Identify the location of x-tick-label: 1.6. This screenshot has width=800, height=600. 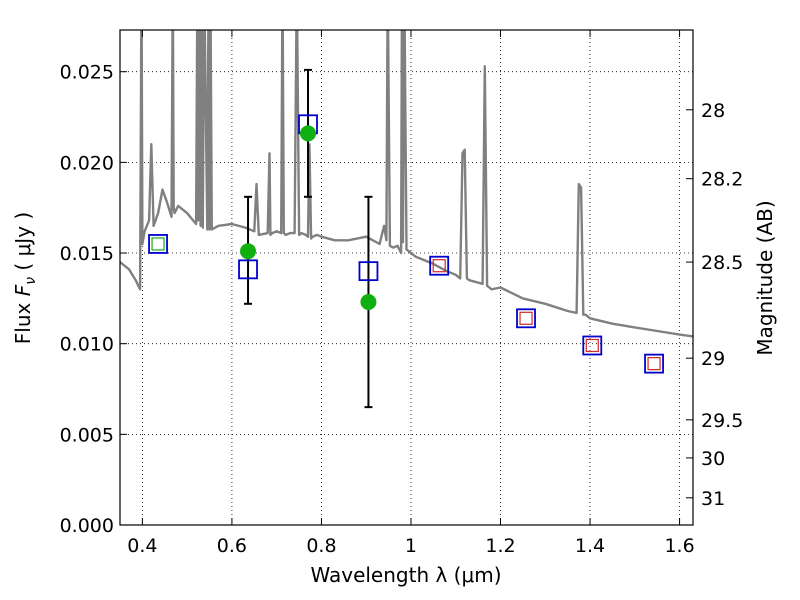
(679, 546).